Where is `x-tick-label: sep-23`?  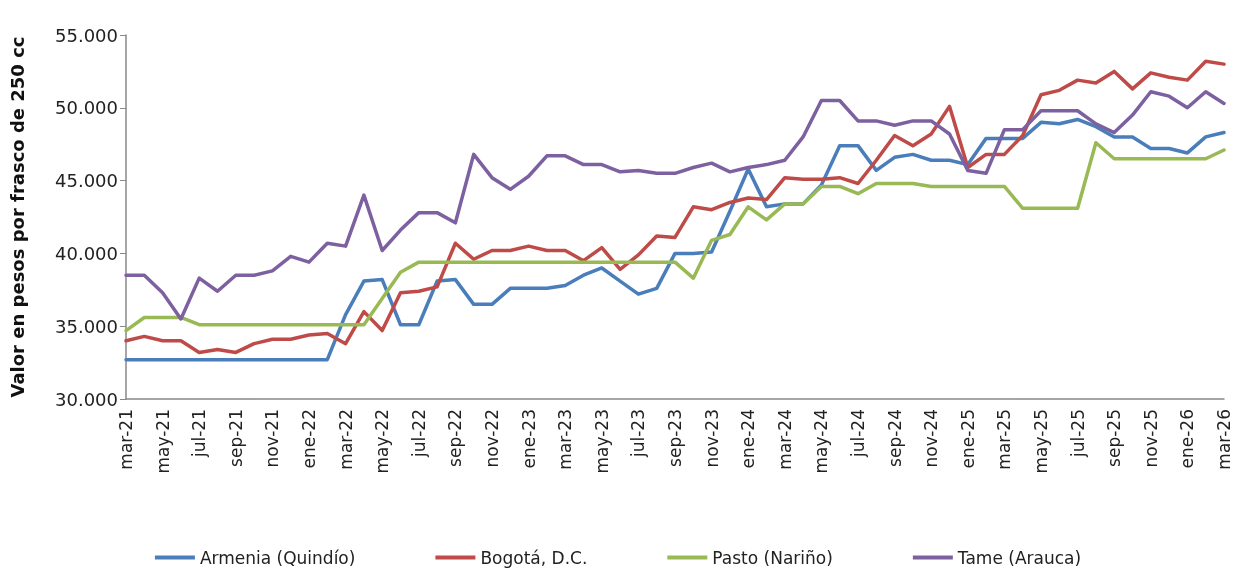
x-tick-label: sep-23 is located at coordinates (675, 438).